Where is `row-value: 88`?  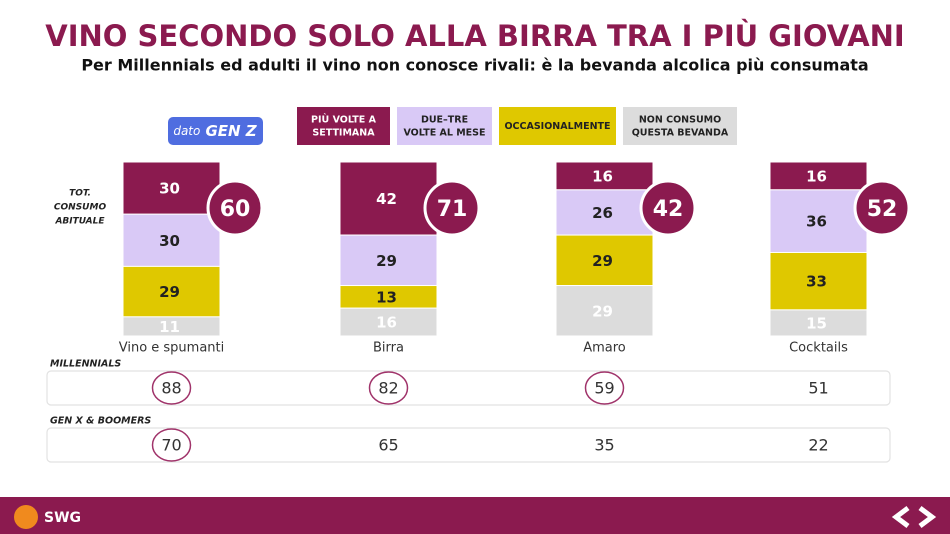
row-value: 88 is located at coordinates (171, 388).